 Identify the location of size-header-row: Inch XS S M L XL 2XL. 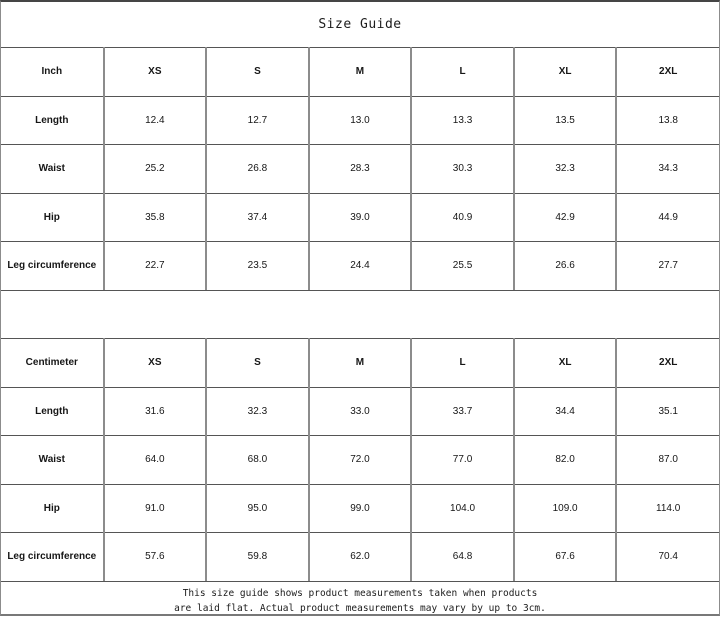
(360, 71).